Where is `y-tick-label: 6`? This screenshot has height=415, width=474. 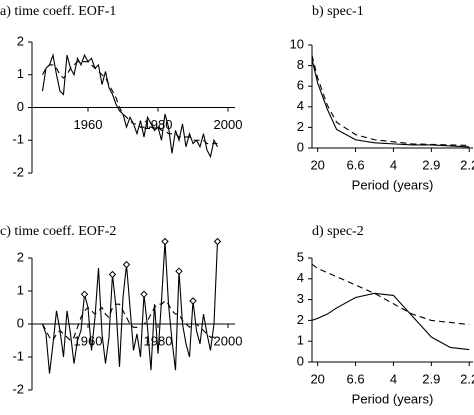
y-tick-label: 6 is located at coordinates (300, 85).